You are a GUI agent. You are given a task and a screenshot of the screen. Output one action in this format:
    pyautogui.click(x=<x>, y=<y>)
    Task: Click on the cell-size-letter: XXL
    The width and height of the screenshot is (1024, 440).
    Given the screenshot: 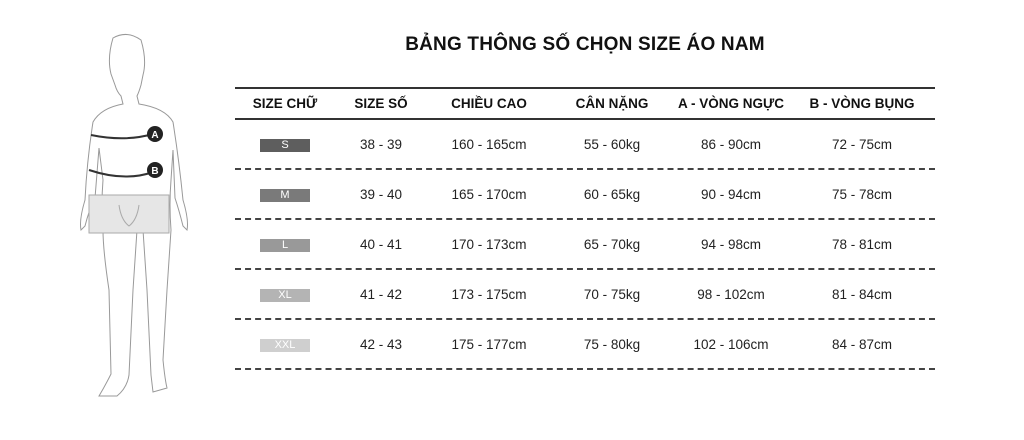 What is the action you would take?
    pyautogui.click(x=285, y=344)
    